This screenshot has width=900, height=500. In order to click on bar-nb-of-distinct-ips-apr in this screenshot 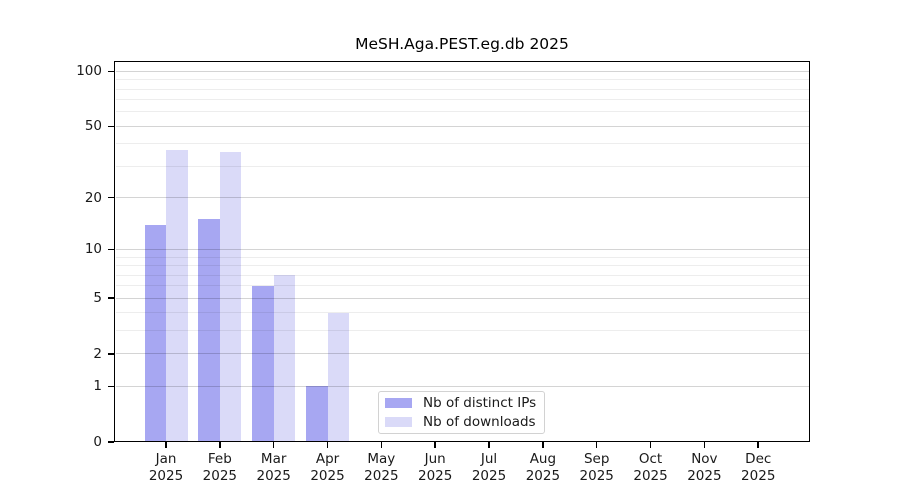, I will do `click(317, 414)`.